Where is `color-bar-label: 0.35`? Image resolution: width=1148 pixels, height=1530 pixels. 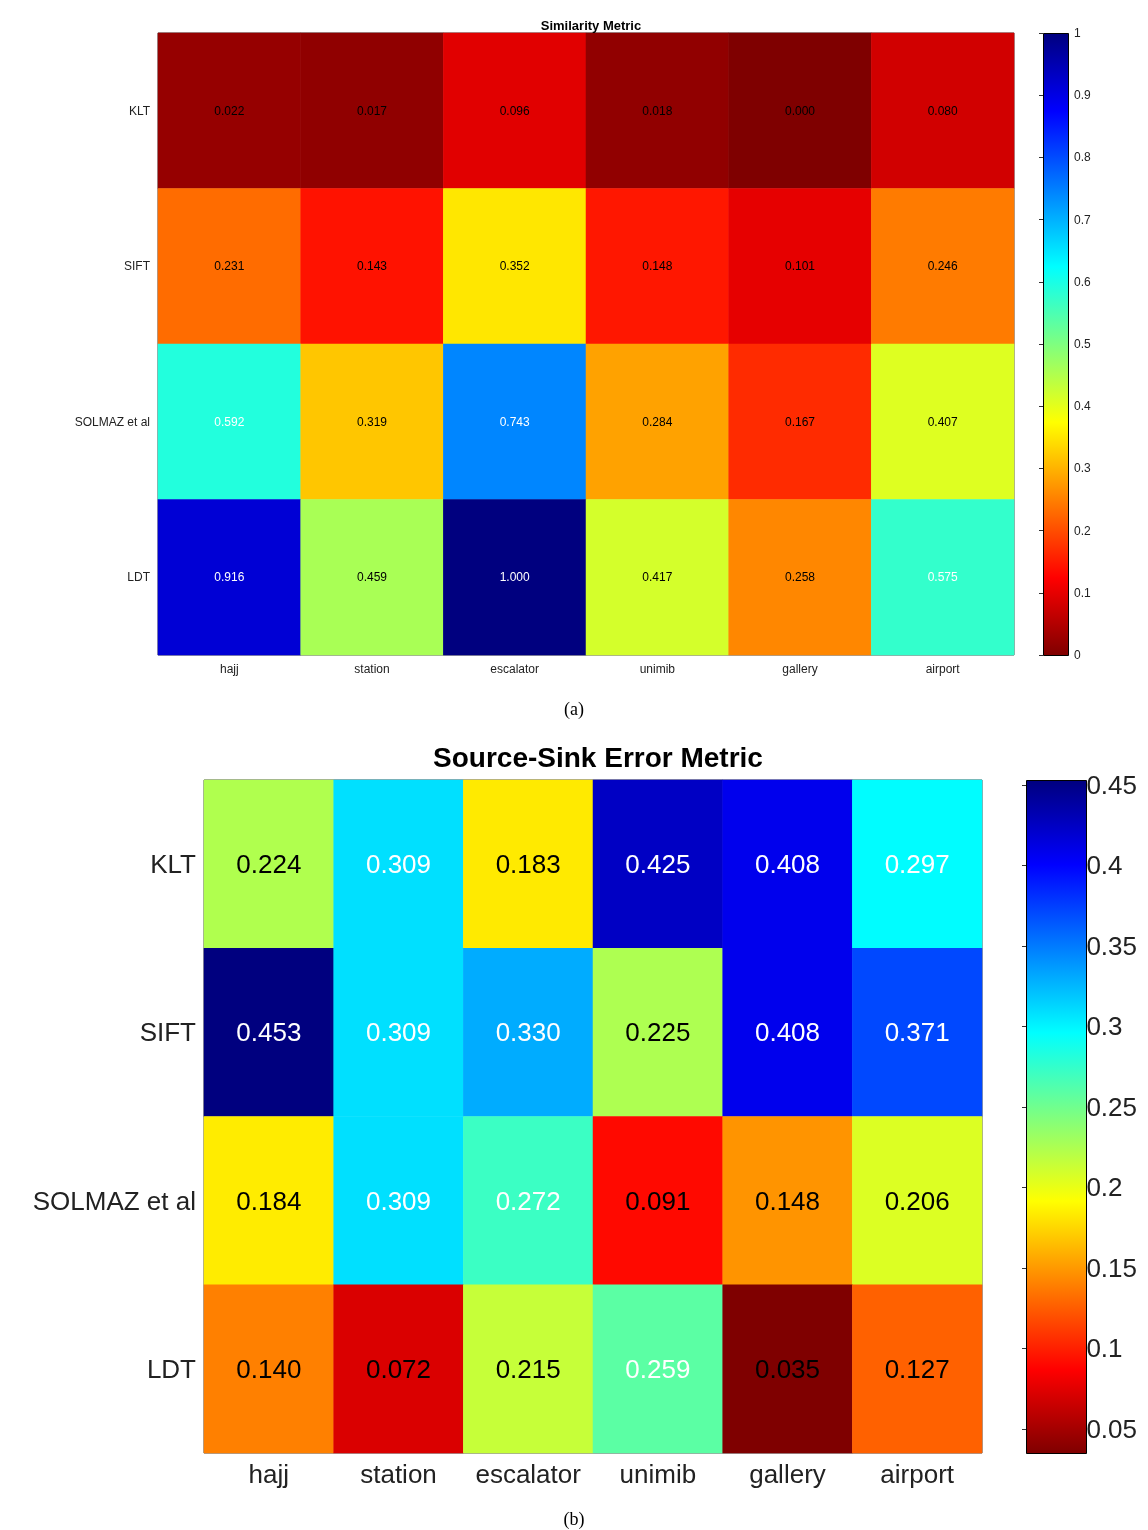
color-bar-label: 0.35 is located at coordinates (1112, 945).